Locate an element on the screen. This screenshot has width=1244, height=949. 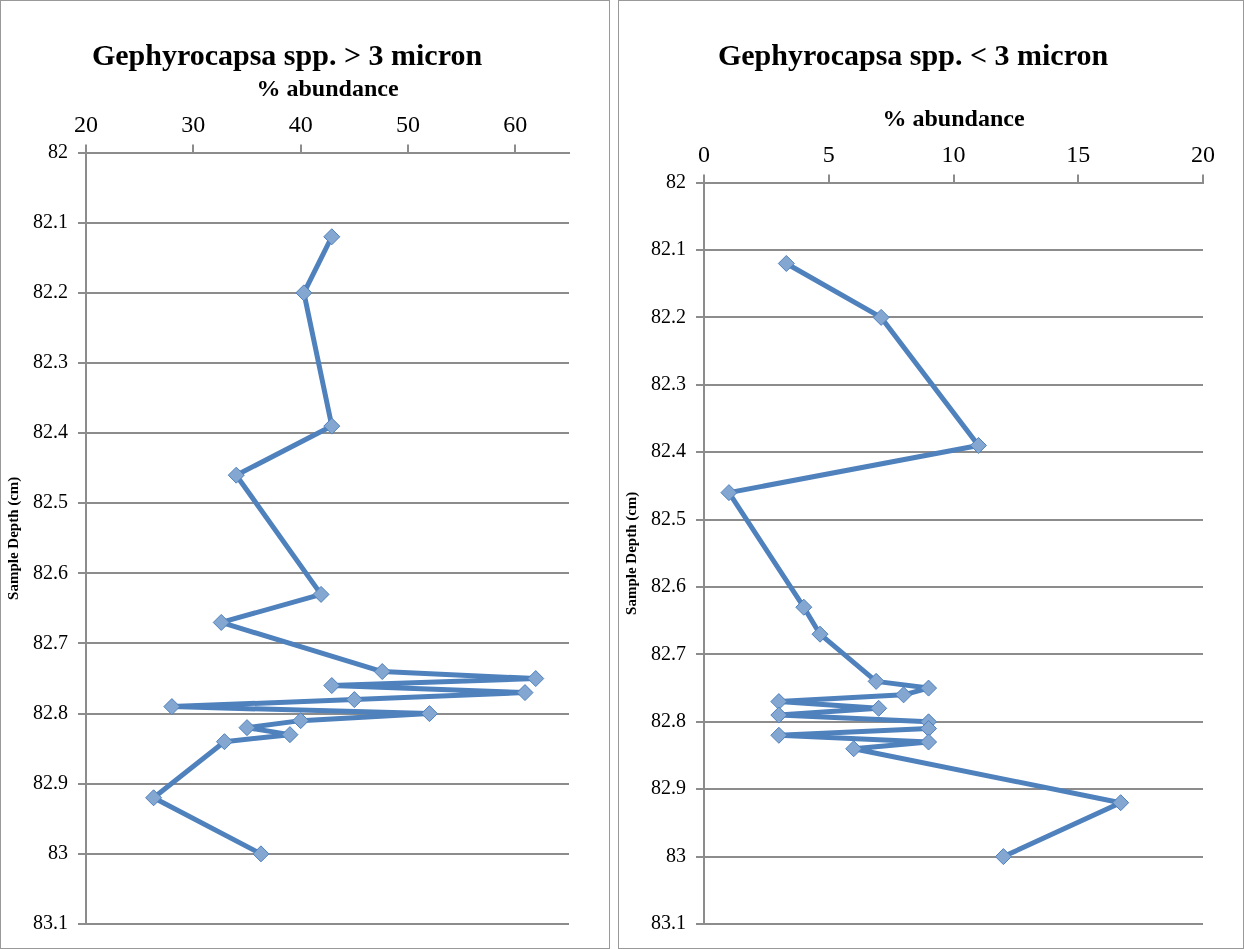
x-tick-label: 60 is located at coordinates (515, 124).